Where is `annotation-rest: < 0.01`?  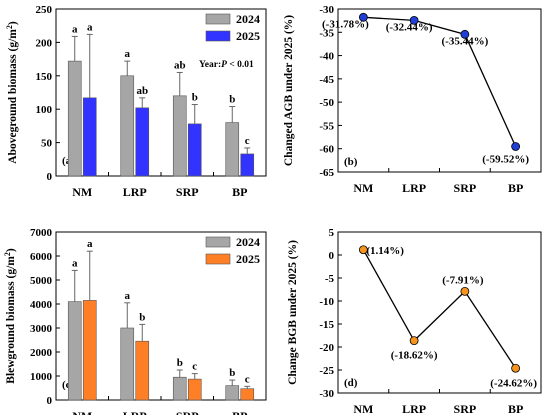 annotation-rest: < 0.01 is located at coordinates (240, 65).